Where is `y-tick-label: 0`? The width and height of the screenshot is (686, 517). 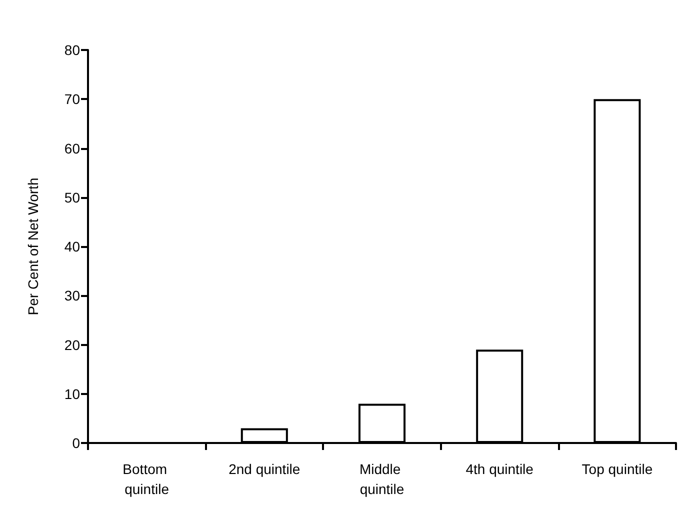
y-tick-label: 0 is located at coordinates (76, 443).